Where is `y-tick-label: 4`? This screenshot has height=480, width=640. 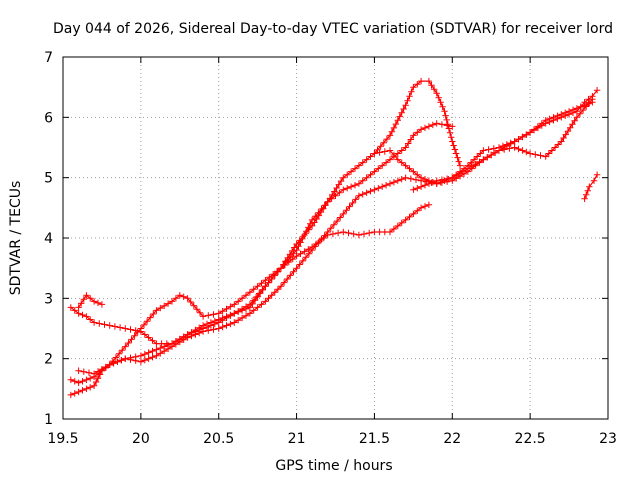
y-tick-label: 4 is located at coordinates (48, 239).